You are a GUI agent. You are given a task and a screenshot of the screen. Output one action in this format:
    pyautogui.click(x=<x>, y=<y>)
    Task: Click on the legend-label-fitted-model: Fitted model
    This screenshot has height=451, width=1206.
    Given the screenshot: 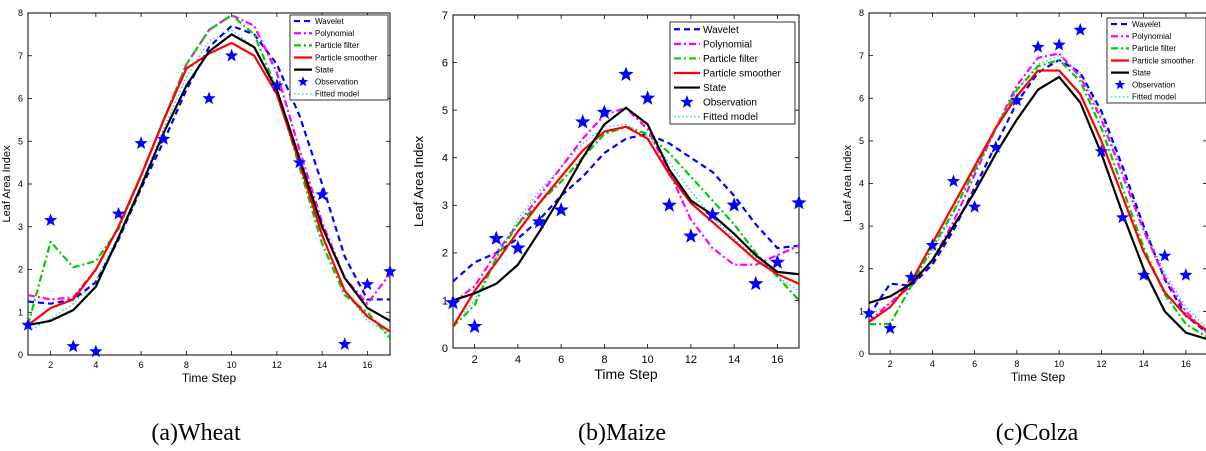 What is the action you would take?
    pyautogui.click(x=337, y=94)
    